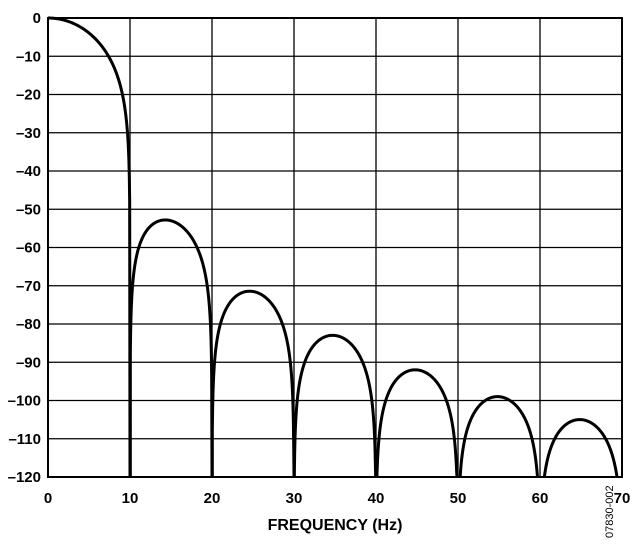 Image resolution: width=640 pixels, height=547 pixels. Describe the element at coordinates (28, 362) in the screenshot. I see `y-tick-label: –90` at that location.